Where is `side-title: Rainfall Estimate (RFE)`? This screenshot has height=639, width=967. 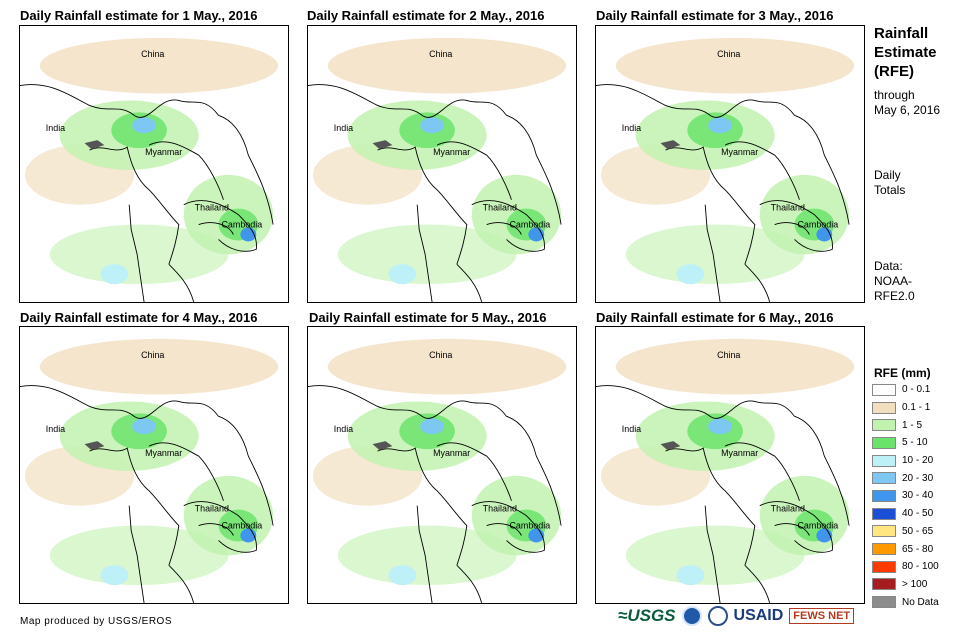 side-title: Rainfall Estimate (RFE) is located at coordinates (905, 52).